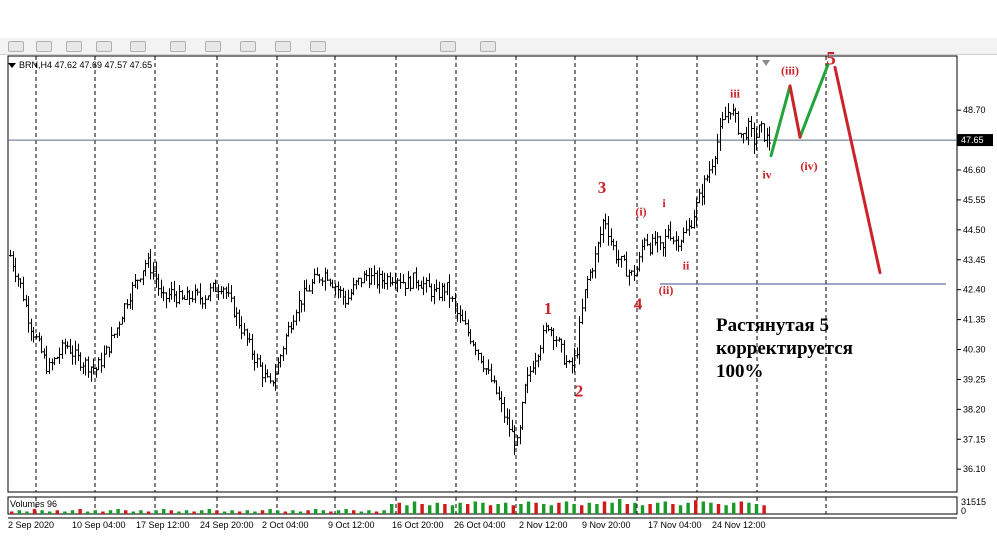 The image size is (997, 542). I want to click on annotation-line-2: корректируется, so click(784, 348).